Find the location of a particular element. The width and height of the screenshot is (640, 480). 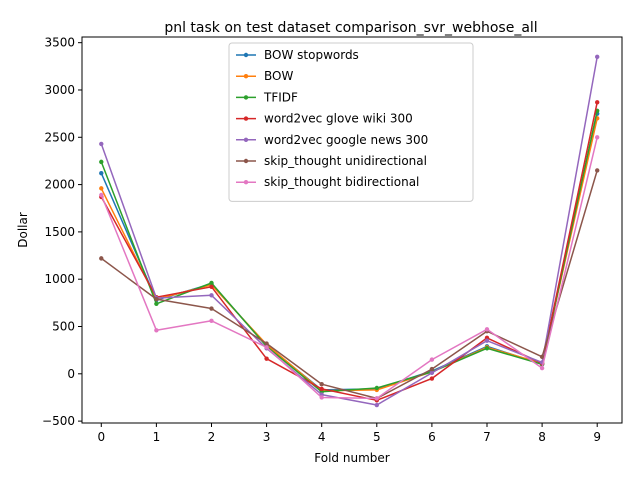

legend-item: TFIDF is located at coordinates (267, 97).